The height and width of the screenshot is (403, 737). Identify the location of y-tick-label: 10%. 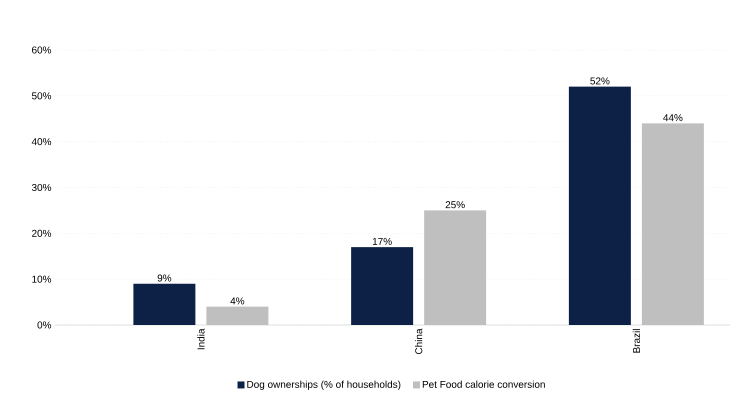
(42, 279).